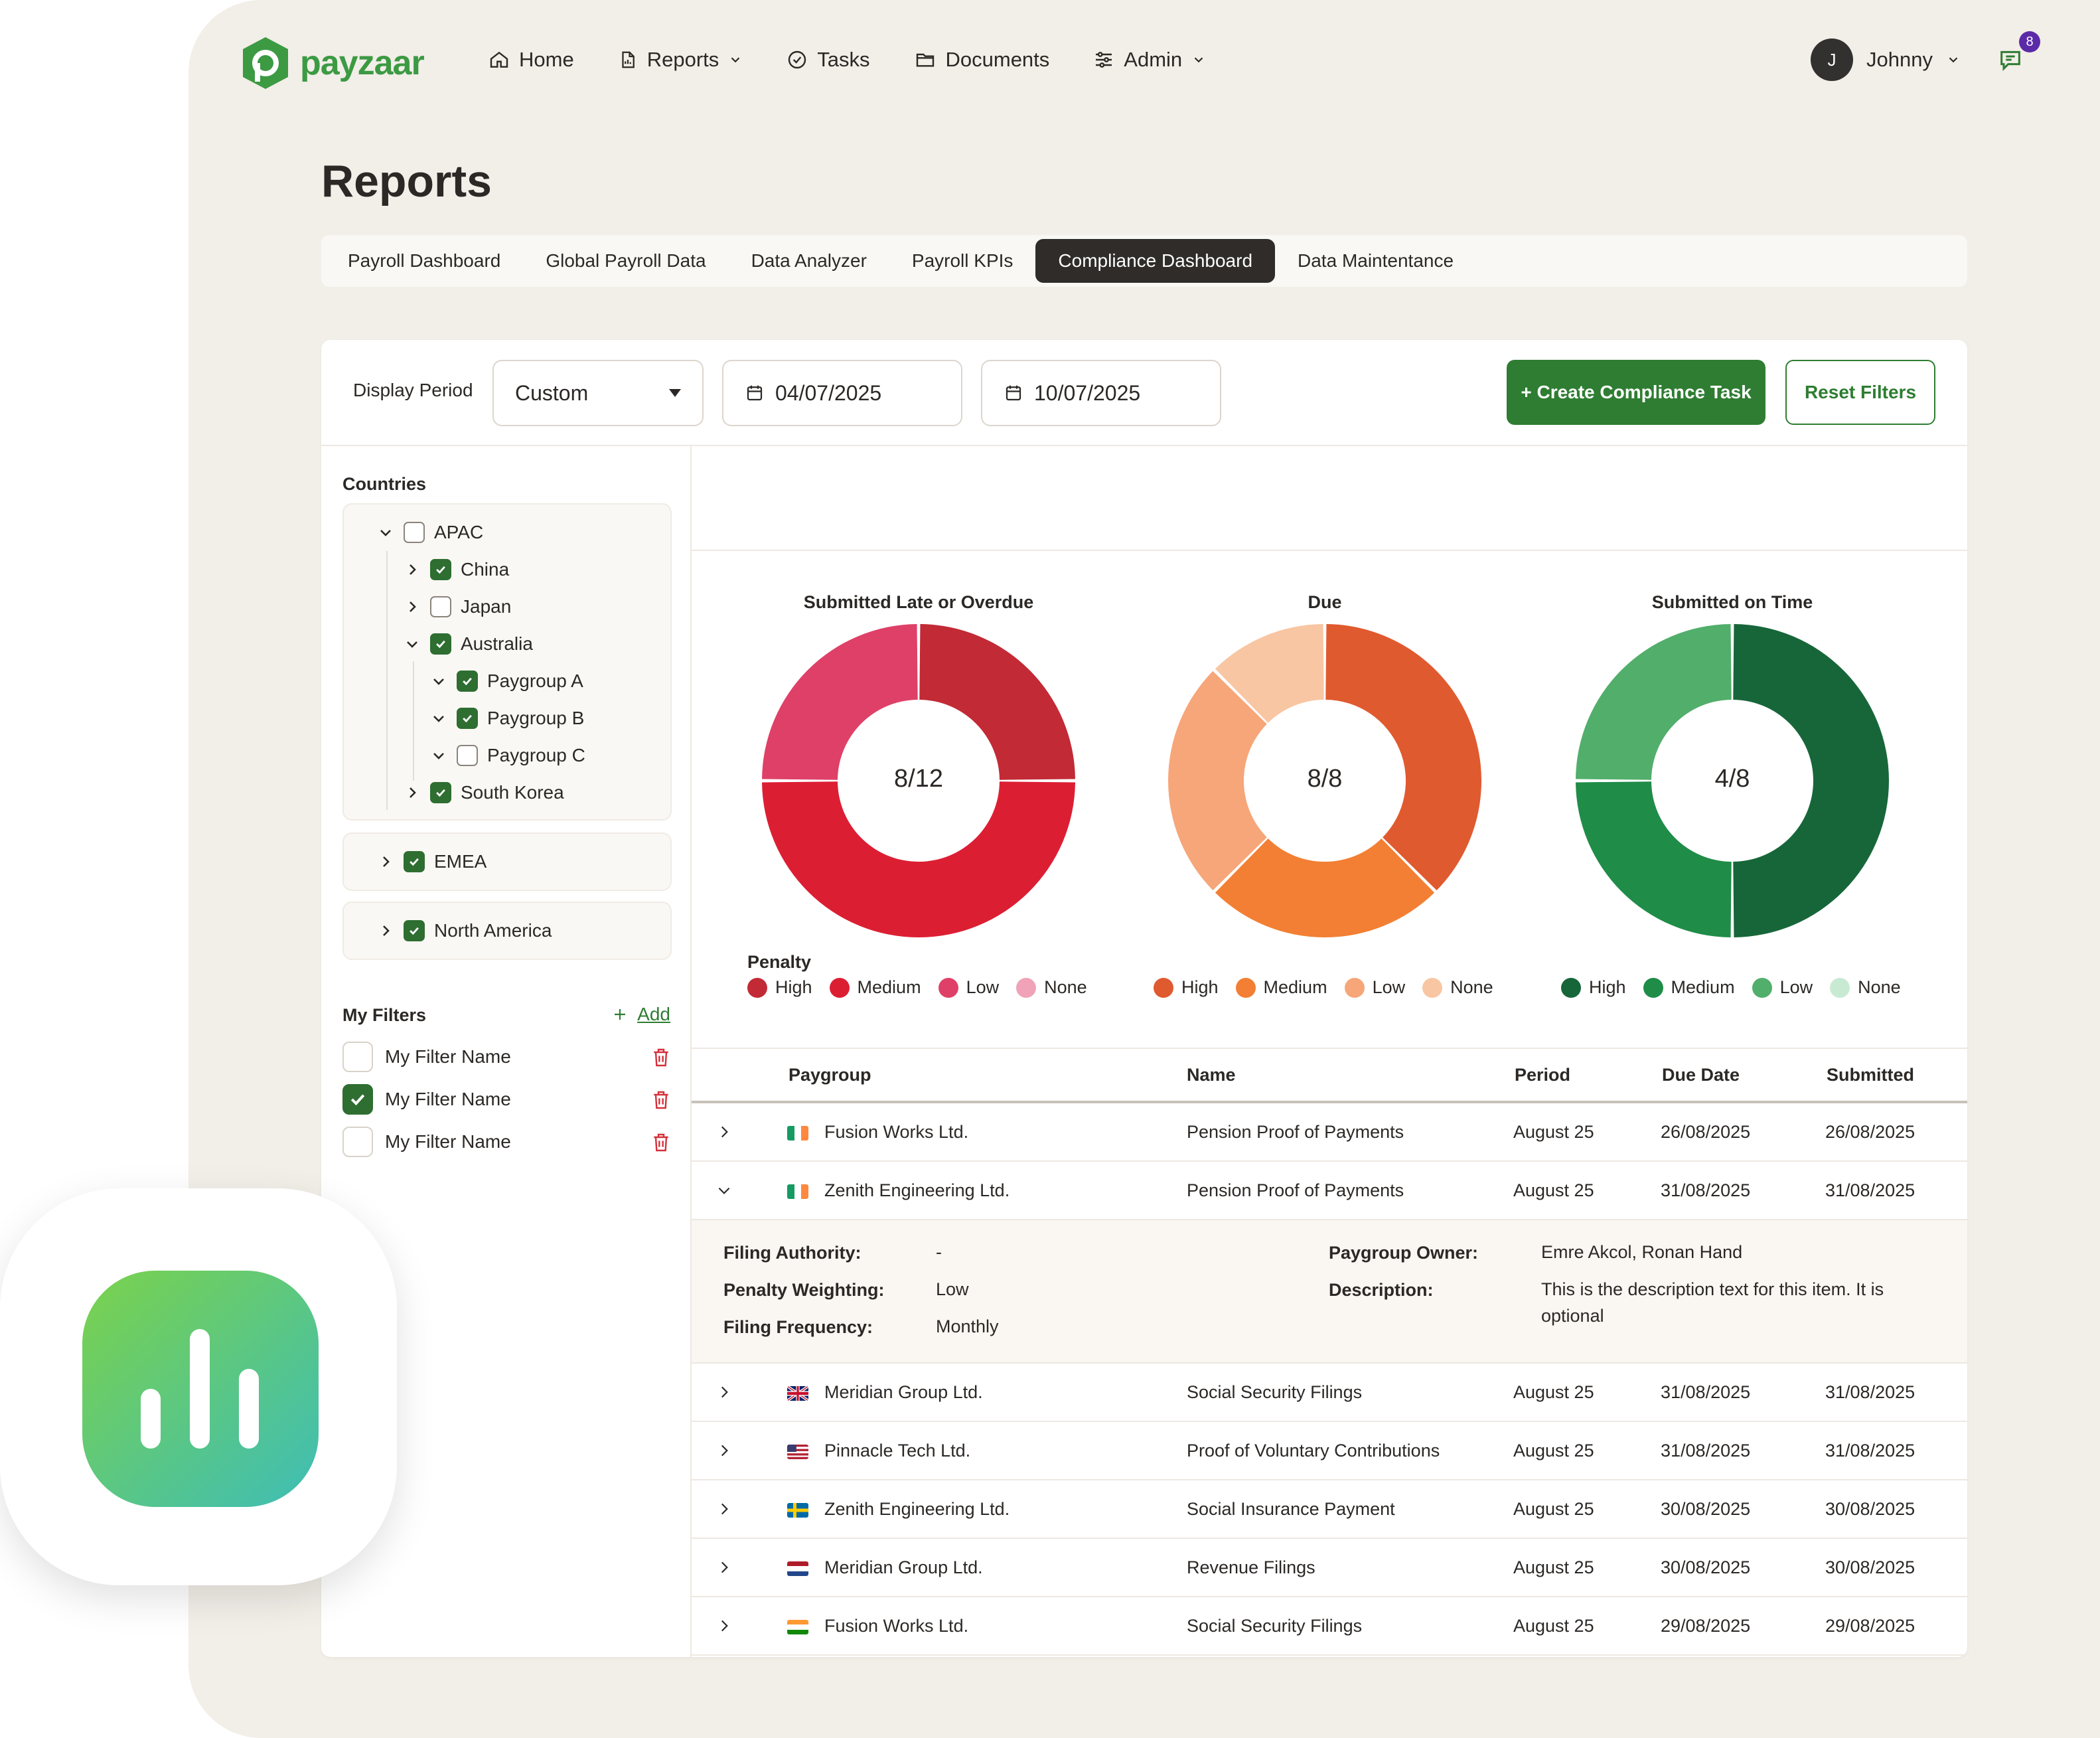  What do you see at coordinates (332, 63) in the screenshot?
I see `brand-logo: payzaar` at bounding box center [332, 63].